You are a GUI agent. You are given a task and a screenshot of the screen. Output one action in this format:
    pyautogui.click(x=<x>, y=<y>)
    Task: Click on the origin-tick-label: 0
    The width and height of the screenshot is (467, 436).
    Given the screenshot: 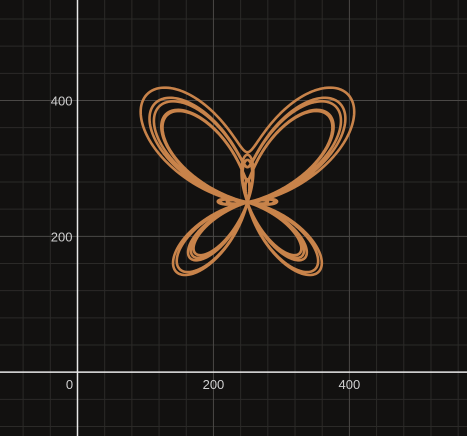 What is the action you would take?
    pyautogui.click(x=69, y=384)
    